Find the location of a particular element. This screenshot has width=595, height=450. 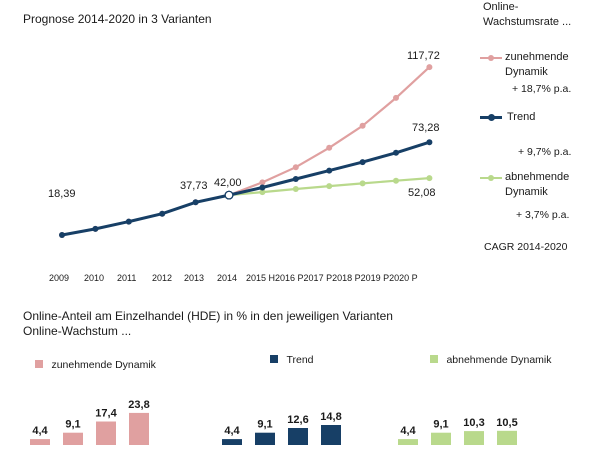

legend-label-trend: Trend is located at coordinates (521, 117).